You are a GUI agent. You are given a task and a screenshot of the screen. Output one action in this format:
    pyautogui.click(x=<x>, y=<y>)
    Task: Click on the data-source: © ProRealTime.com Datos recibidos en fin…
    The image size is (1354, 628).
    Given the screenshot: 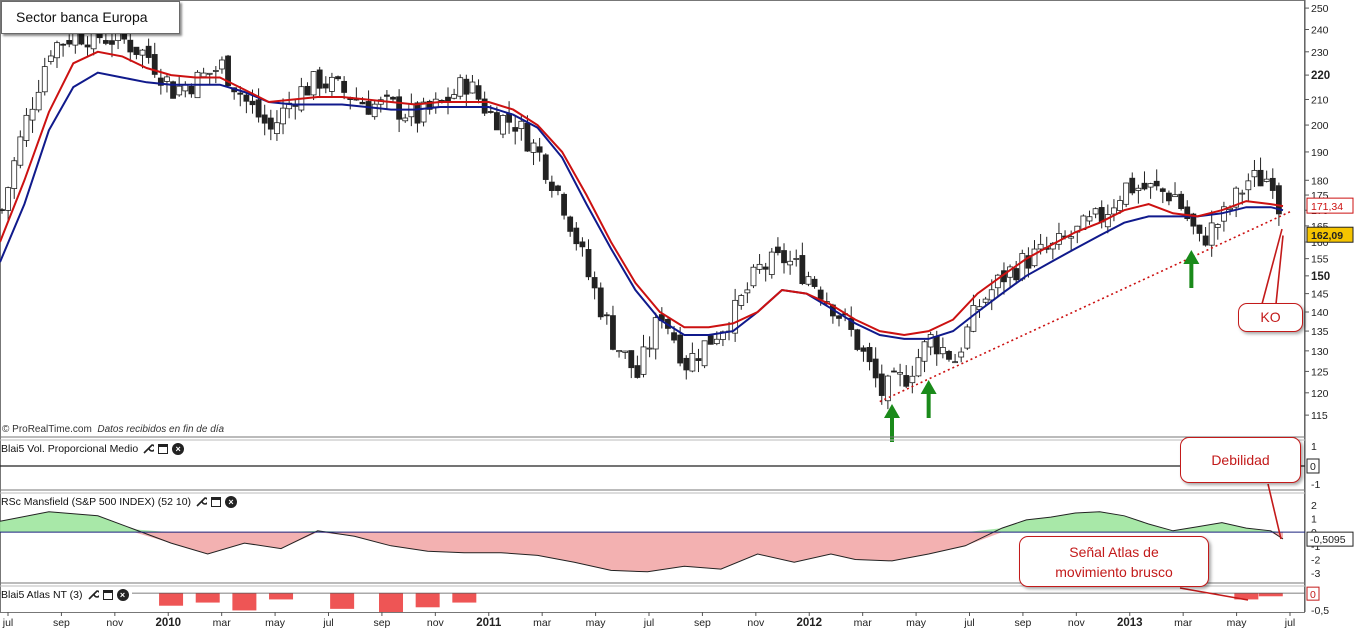 What is the action you would take?
    pyautogui.click(x=113, y=429)
    